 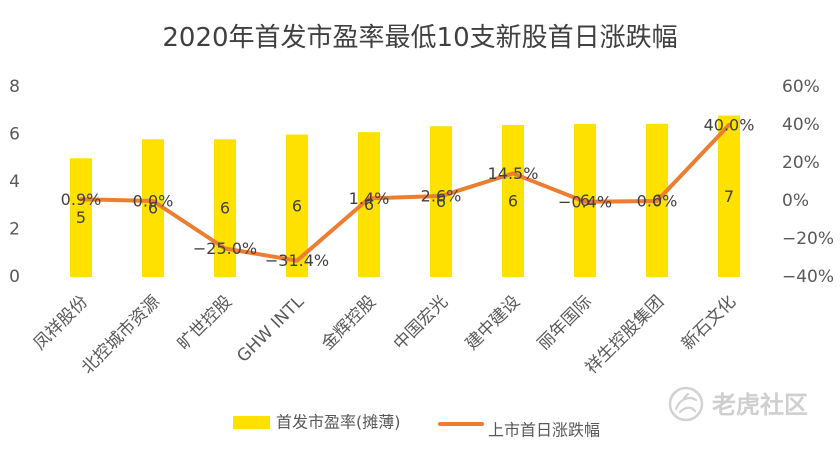 What do you see at coordinates (14, 277) in the screenshot?
I see `y-left-tick-label: 0` at bounding box center [14, 277].